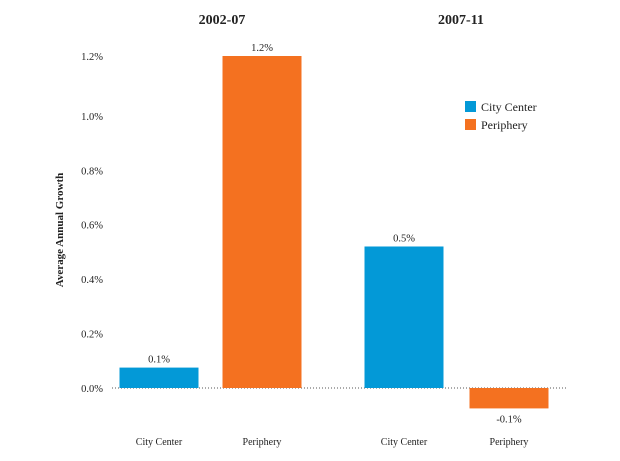 Image resolution: width=620 pixels, height=461 pixels. I want to click on panel-title: 2002-07, so click(222, 20).